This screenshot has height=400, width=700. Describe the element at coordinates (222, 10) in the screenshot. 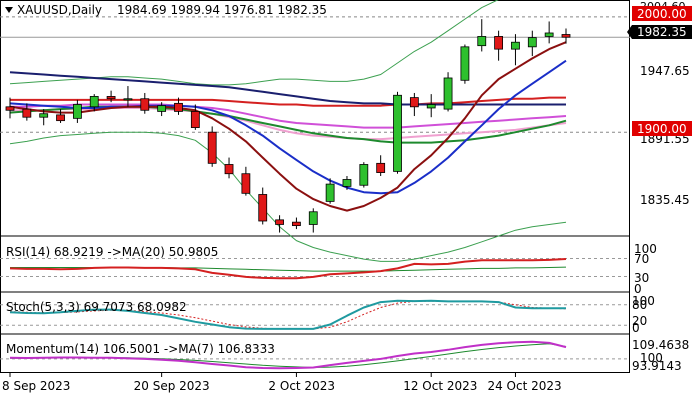

I see `ohlc-label: 1984.69 1989.94 1976.81 1982.35` at that location.